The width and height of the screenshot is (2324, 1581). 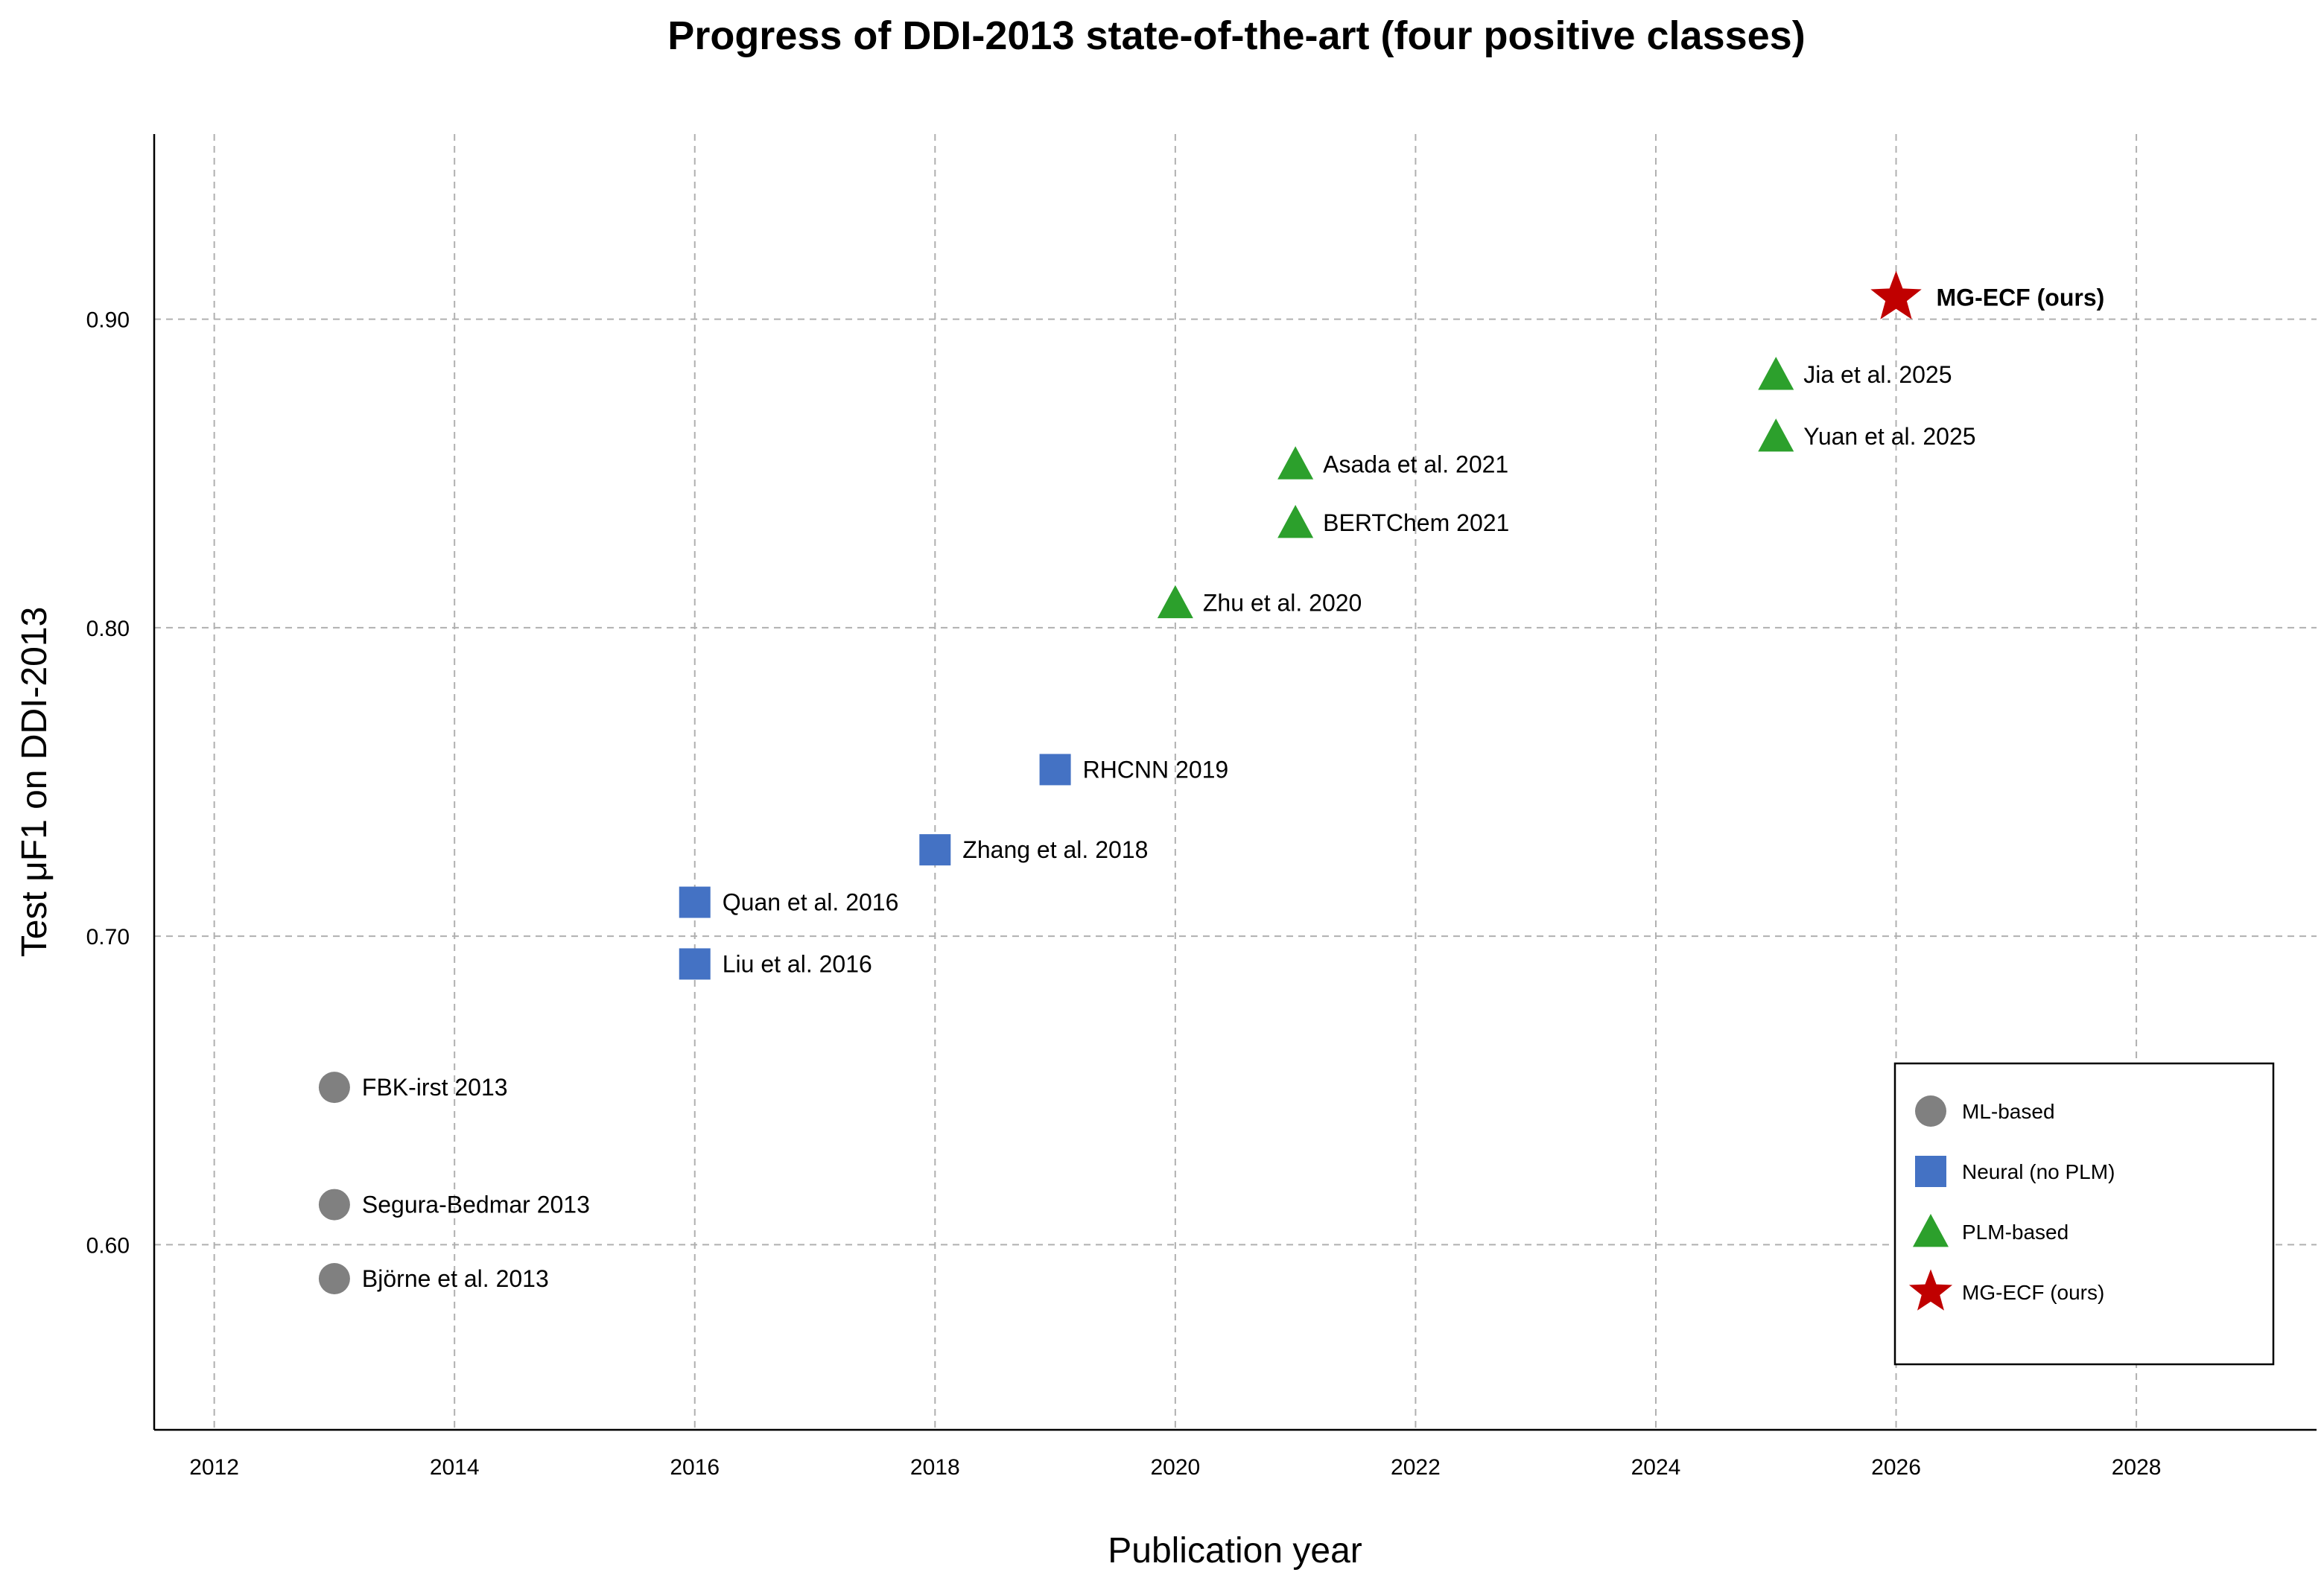 What do you see at coordinates (435, 1087) in the screenshot?
I see `data-label: FBK-irst 2013` at bounding box center [435, 1087].